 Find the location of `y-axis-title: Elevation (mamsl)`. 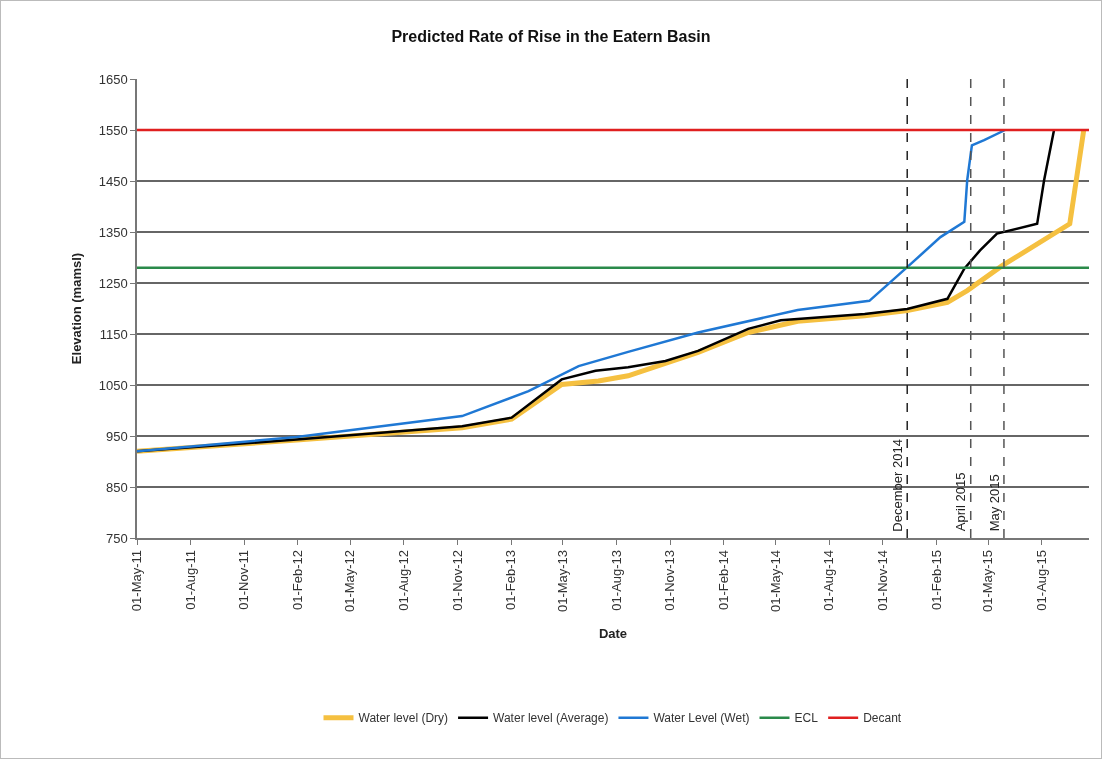

y-axis-title: Elevation (mamsl) is located at coordinates (77, 308).